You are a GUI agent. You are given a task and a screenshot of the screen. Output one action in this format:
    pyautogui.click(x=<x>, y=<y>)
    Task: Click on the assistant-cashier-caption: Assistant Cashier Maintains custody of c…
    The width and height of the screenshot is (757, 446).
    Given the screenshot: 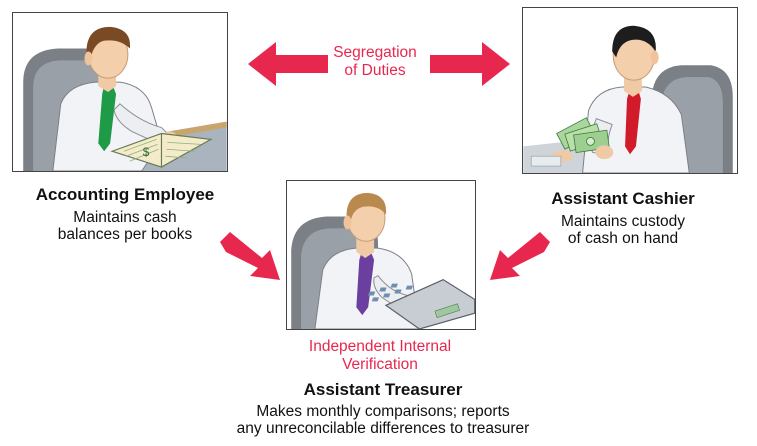 What is the action you would take?
    pyautogui.click(x=623, y=218)
    